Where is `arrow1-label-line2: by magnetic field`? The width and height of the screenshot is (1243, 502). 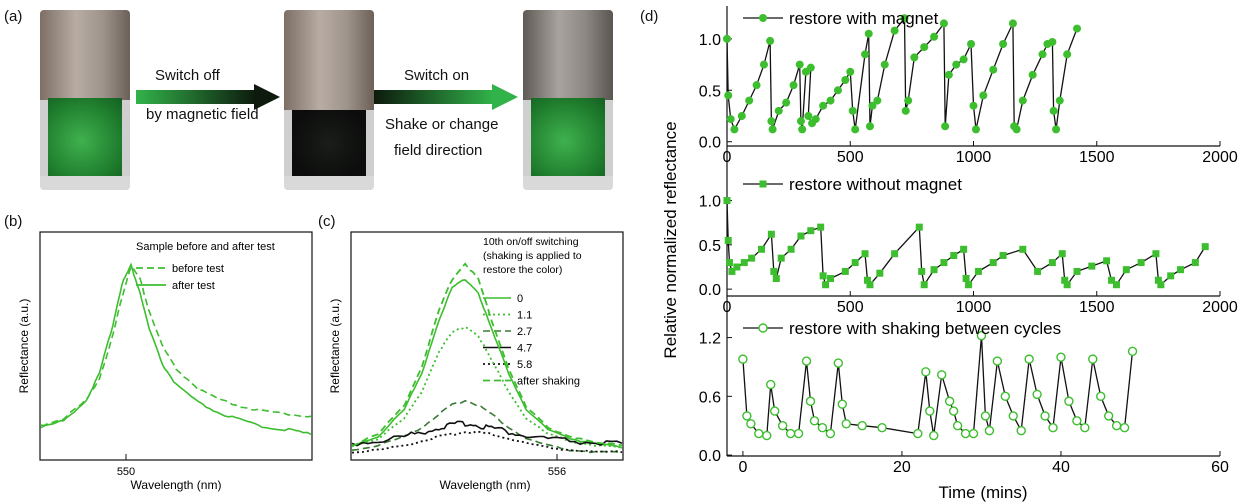 arrow1-label-line2: by magnetic field is located at coordinates (202, 114).